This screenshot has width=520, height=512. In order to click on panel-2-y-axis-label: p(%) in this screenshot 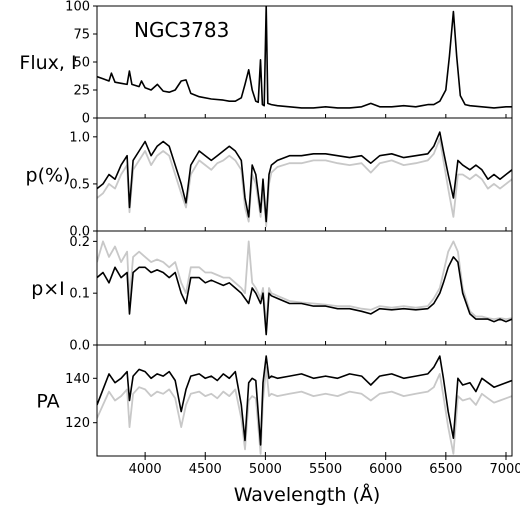, I will do `click(48, 176)`.